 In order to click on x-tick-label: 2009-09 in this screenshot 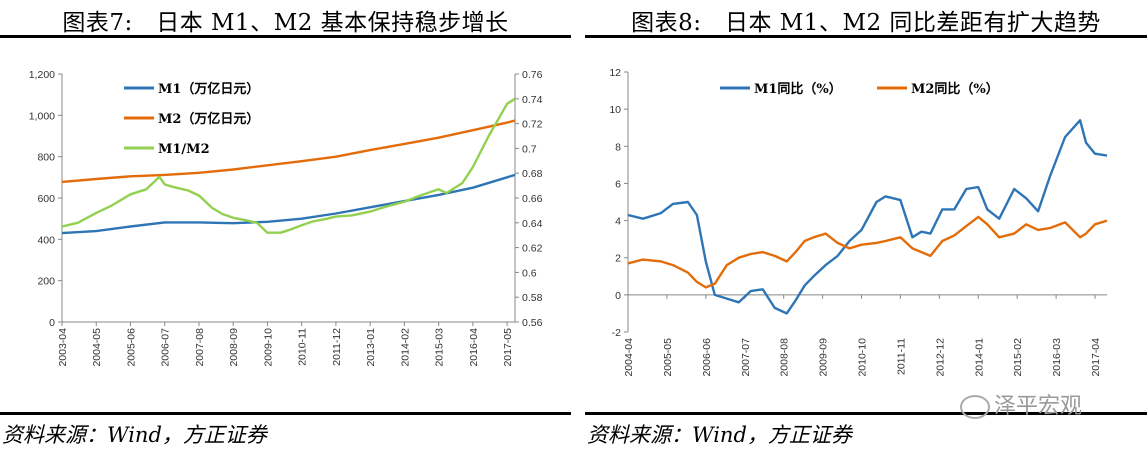, I will do `click(824, 357)`.